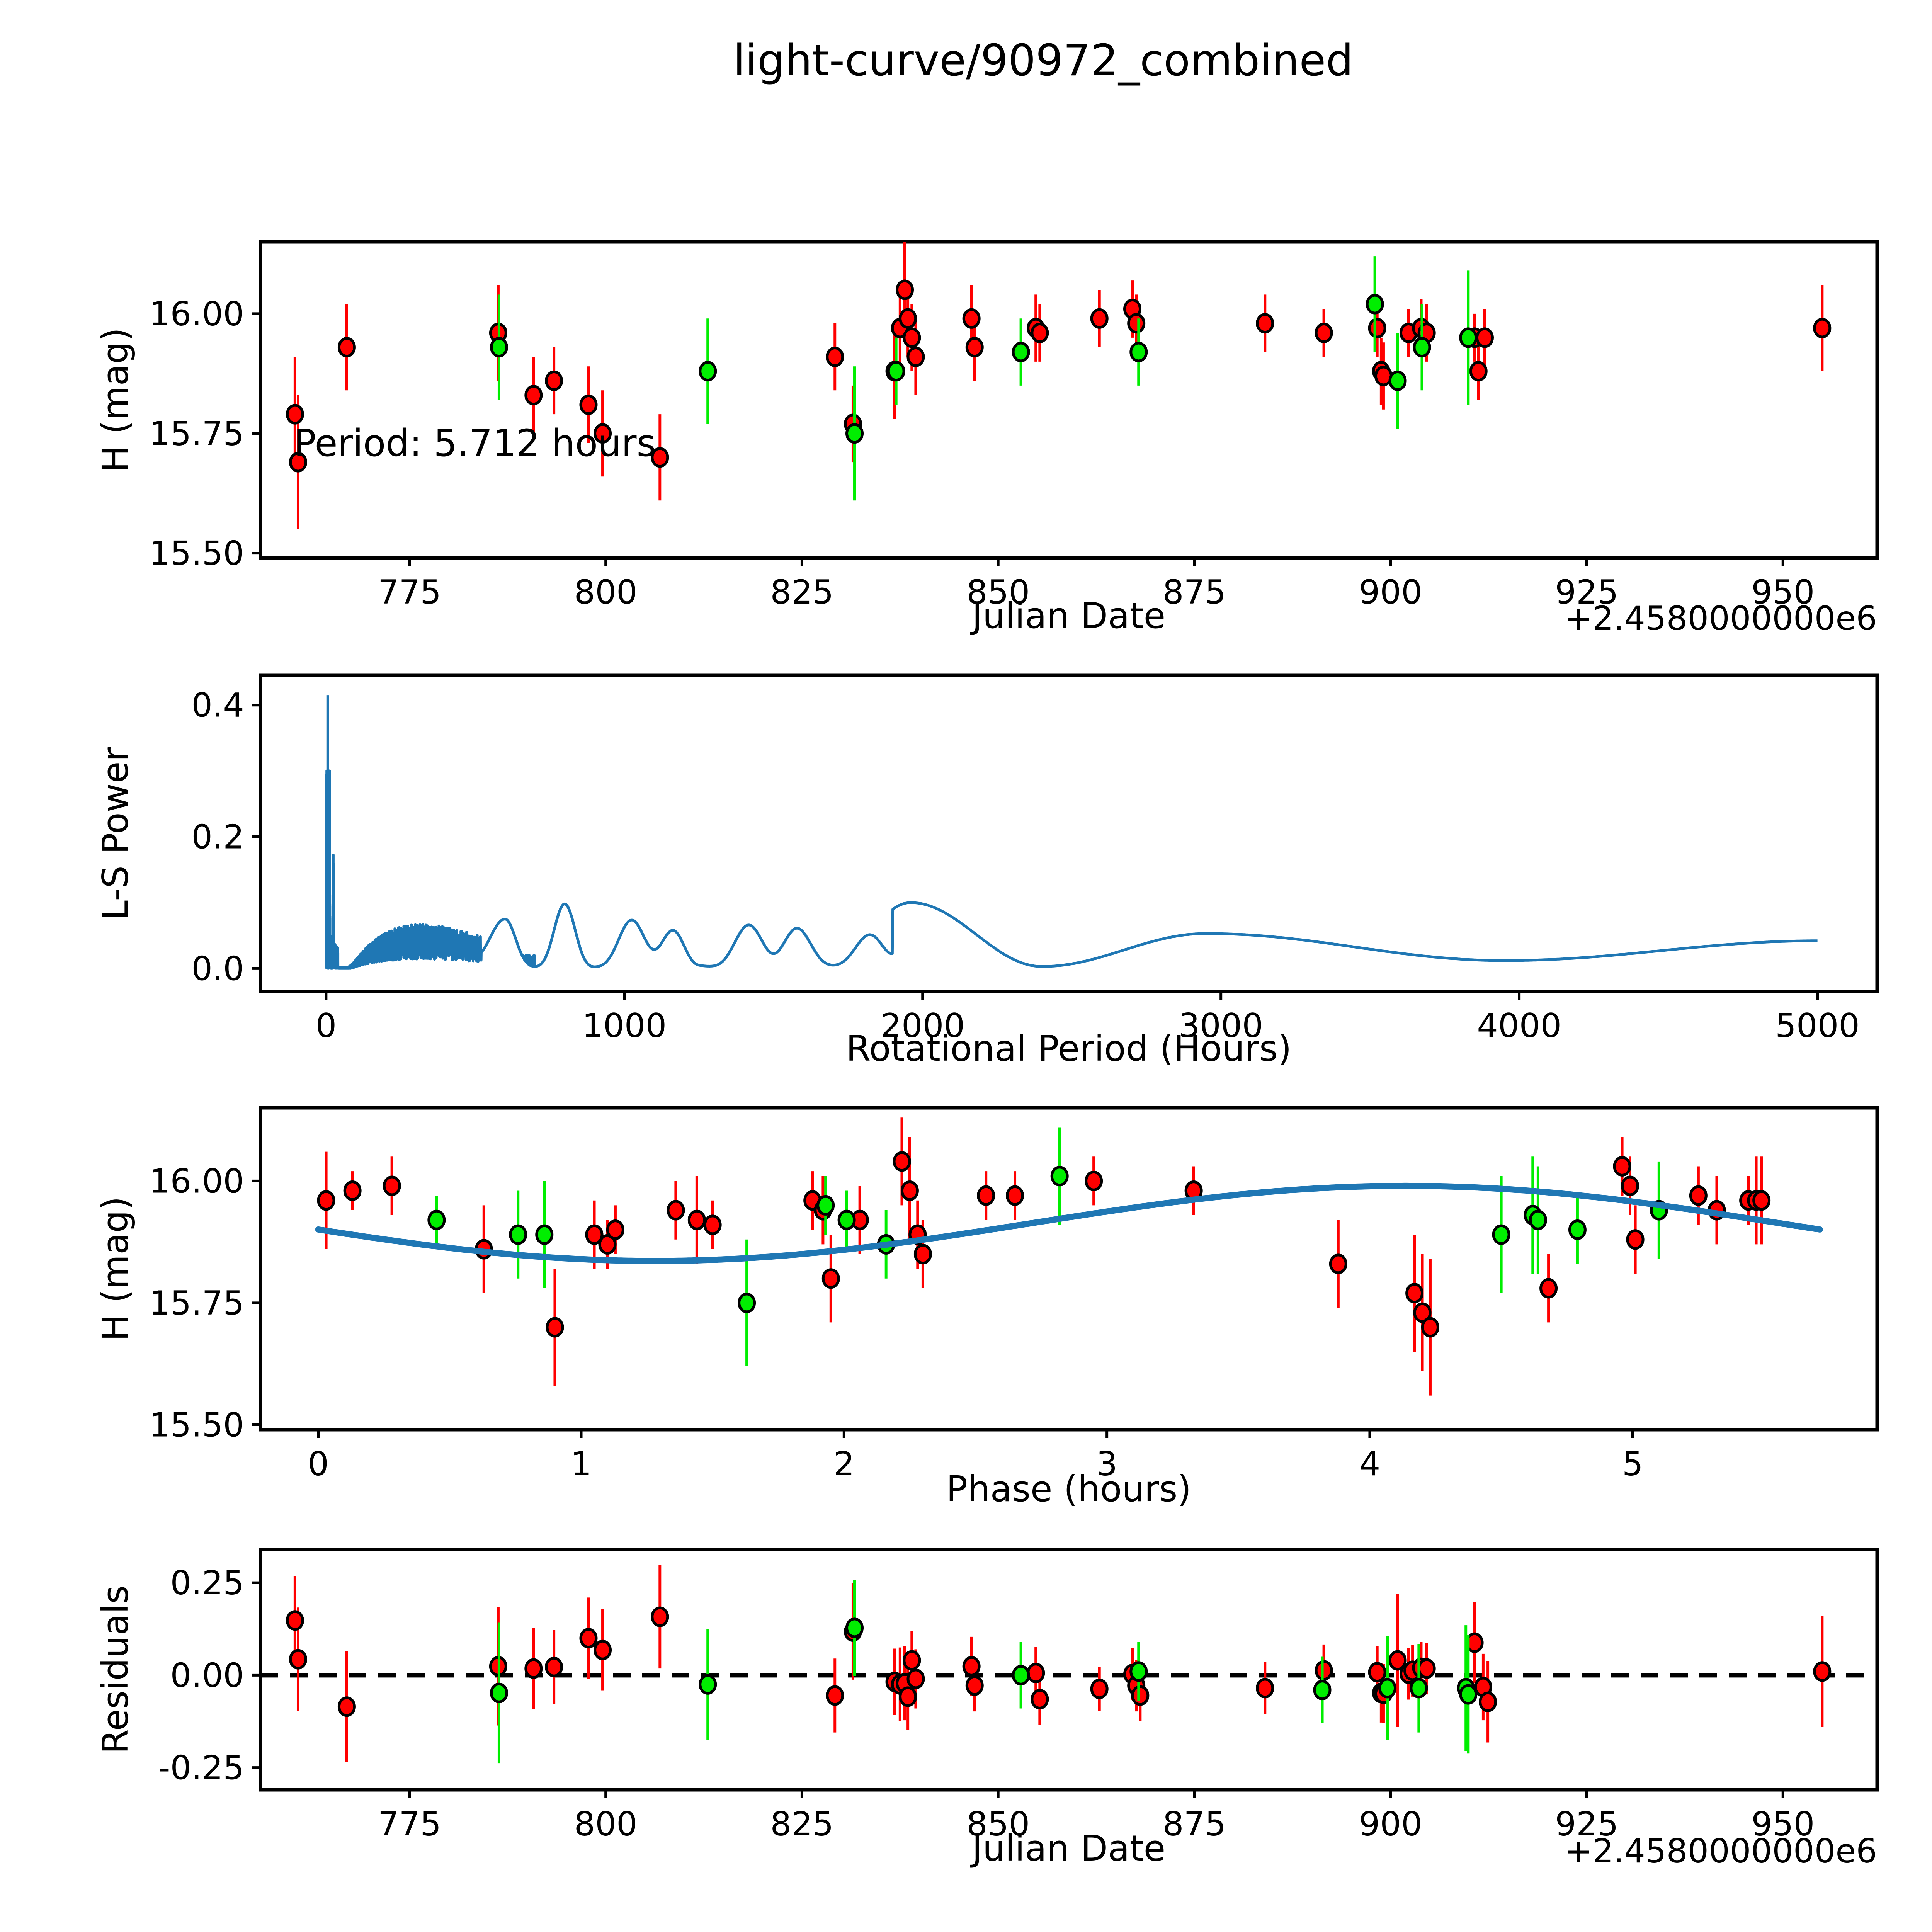 This screenshot has width=1932, height=1932. I want to click on sinusoid-fit-line, so click(1069, 1223).